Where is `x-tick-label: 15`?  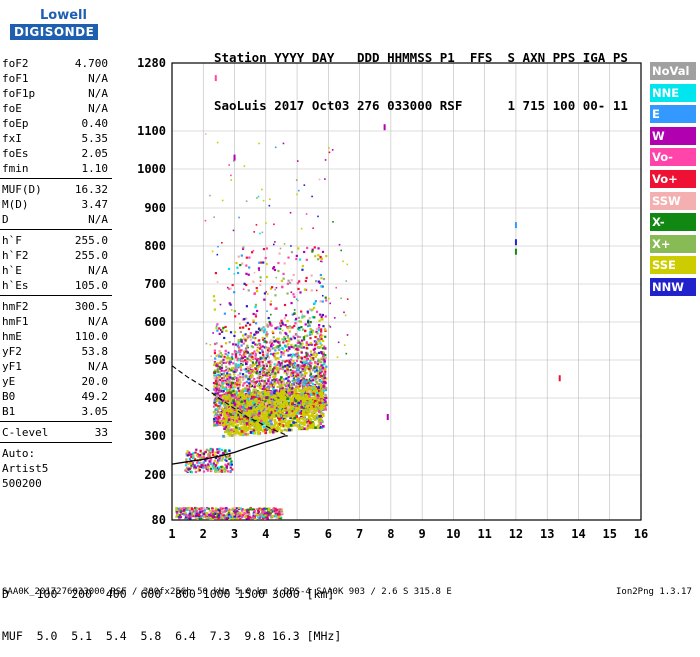 x-tick-label: 15 is located at coordinates (610, 534).